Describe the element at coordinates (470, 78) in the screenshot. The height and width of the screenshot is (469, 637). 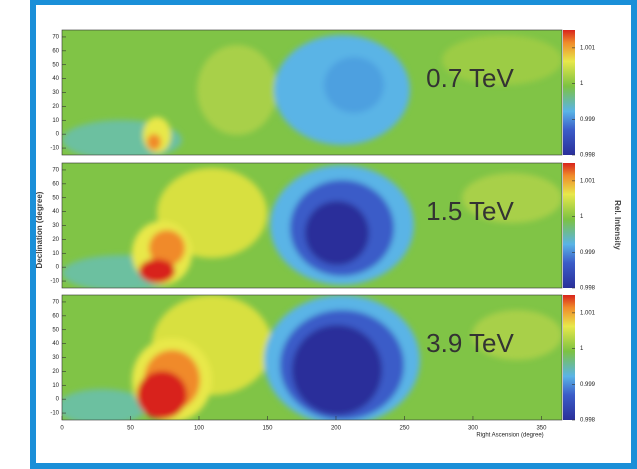
I see `energy-label: 0.7 TeV` at that location.